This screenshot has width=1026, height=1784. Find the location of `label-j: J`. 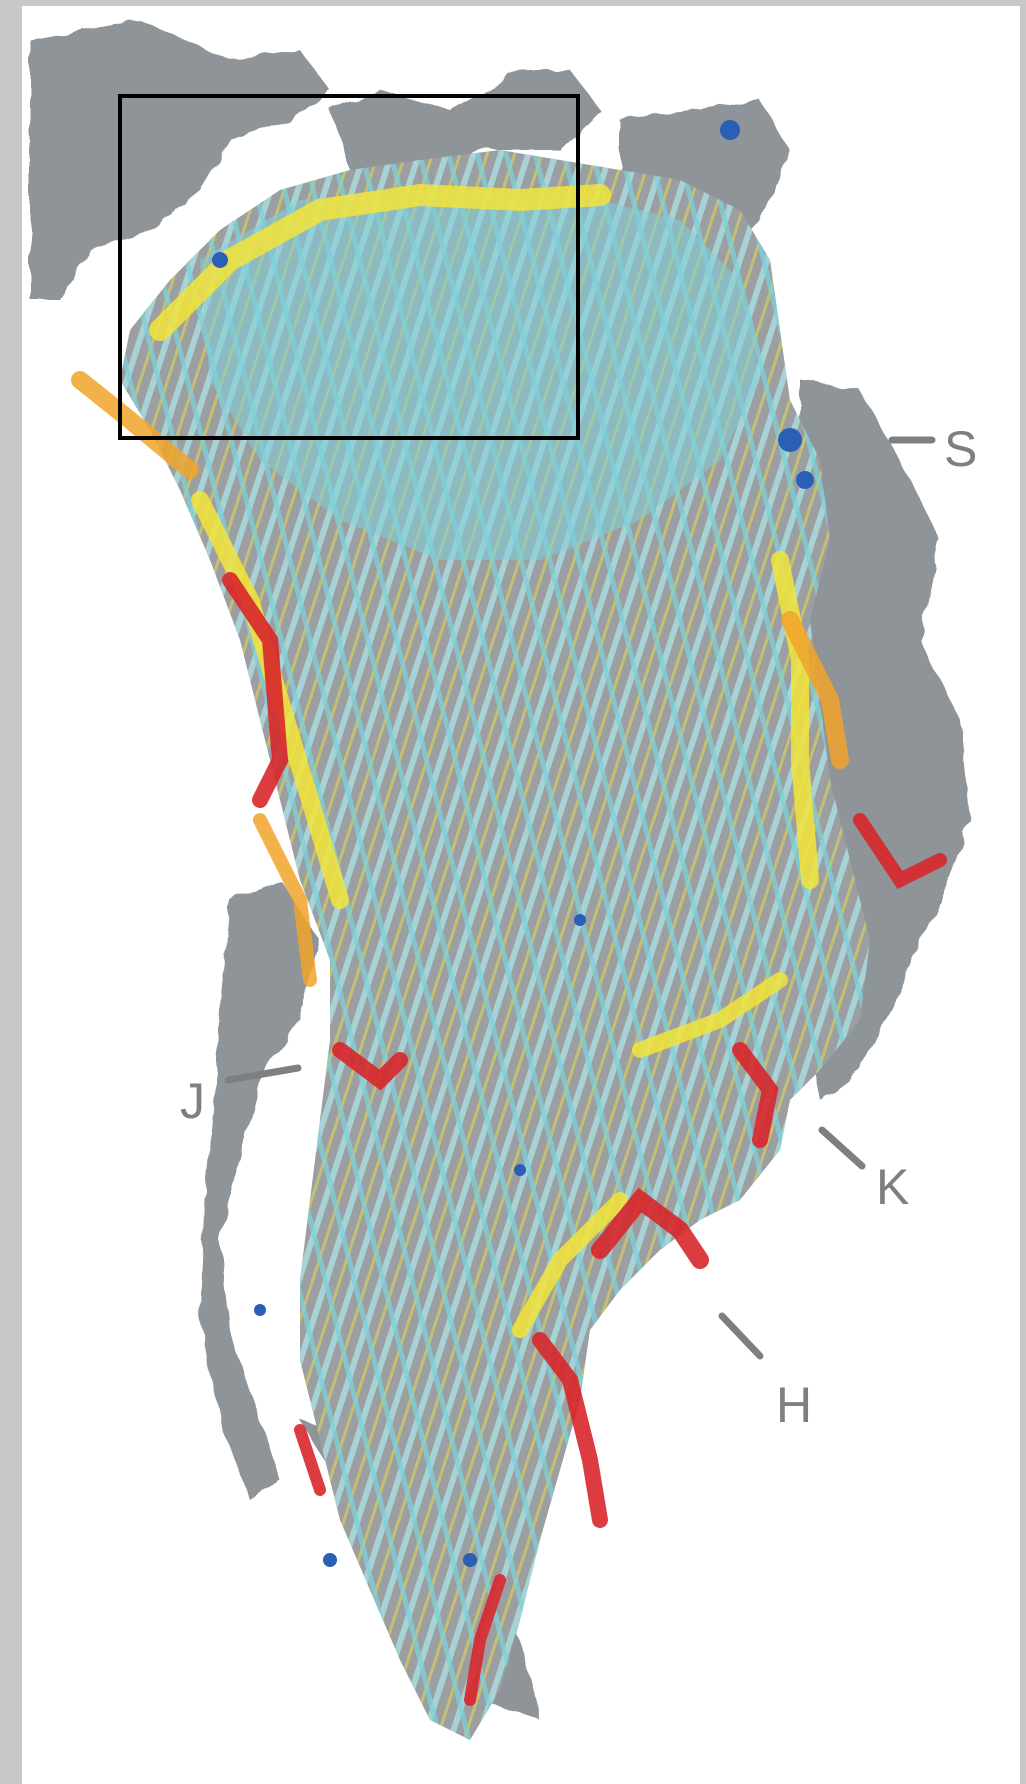

label-j: J is located at coordinates (192, 1101).